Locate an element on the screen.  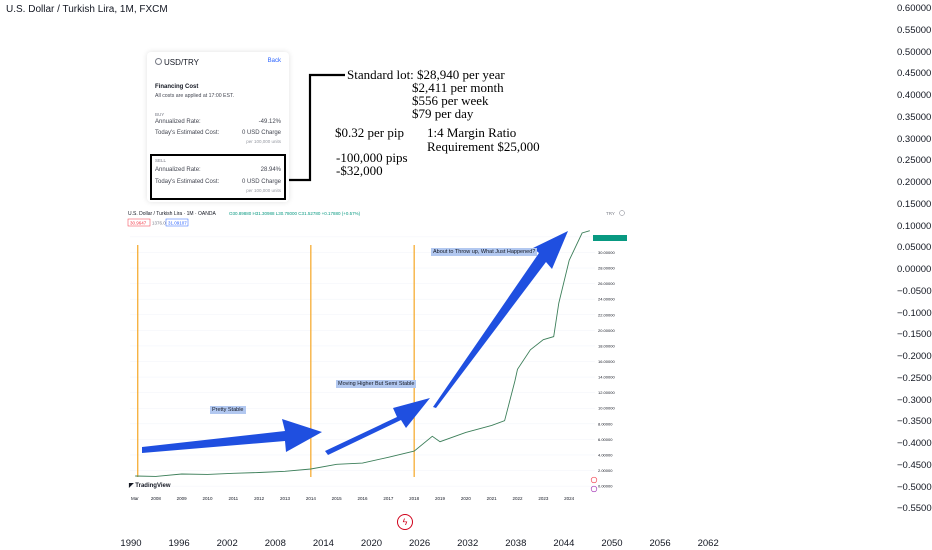
inner-y-tick: 30.00000 is located at coordinates (606, 252).